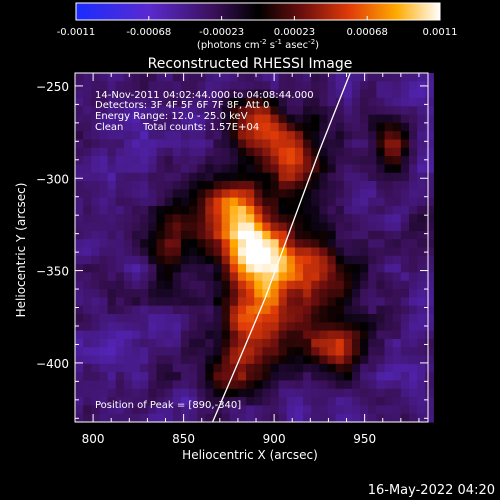 Image resolution: width=500 pixels, height=500 pixels. What do you see at coordinates (294, 32) in the screenshot?
I see `colorbar-tick-label: 0.00023` at bounding box center [294, 32].